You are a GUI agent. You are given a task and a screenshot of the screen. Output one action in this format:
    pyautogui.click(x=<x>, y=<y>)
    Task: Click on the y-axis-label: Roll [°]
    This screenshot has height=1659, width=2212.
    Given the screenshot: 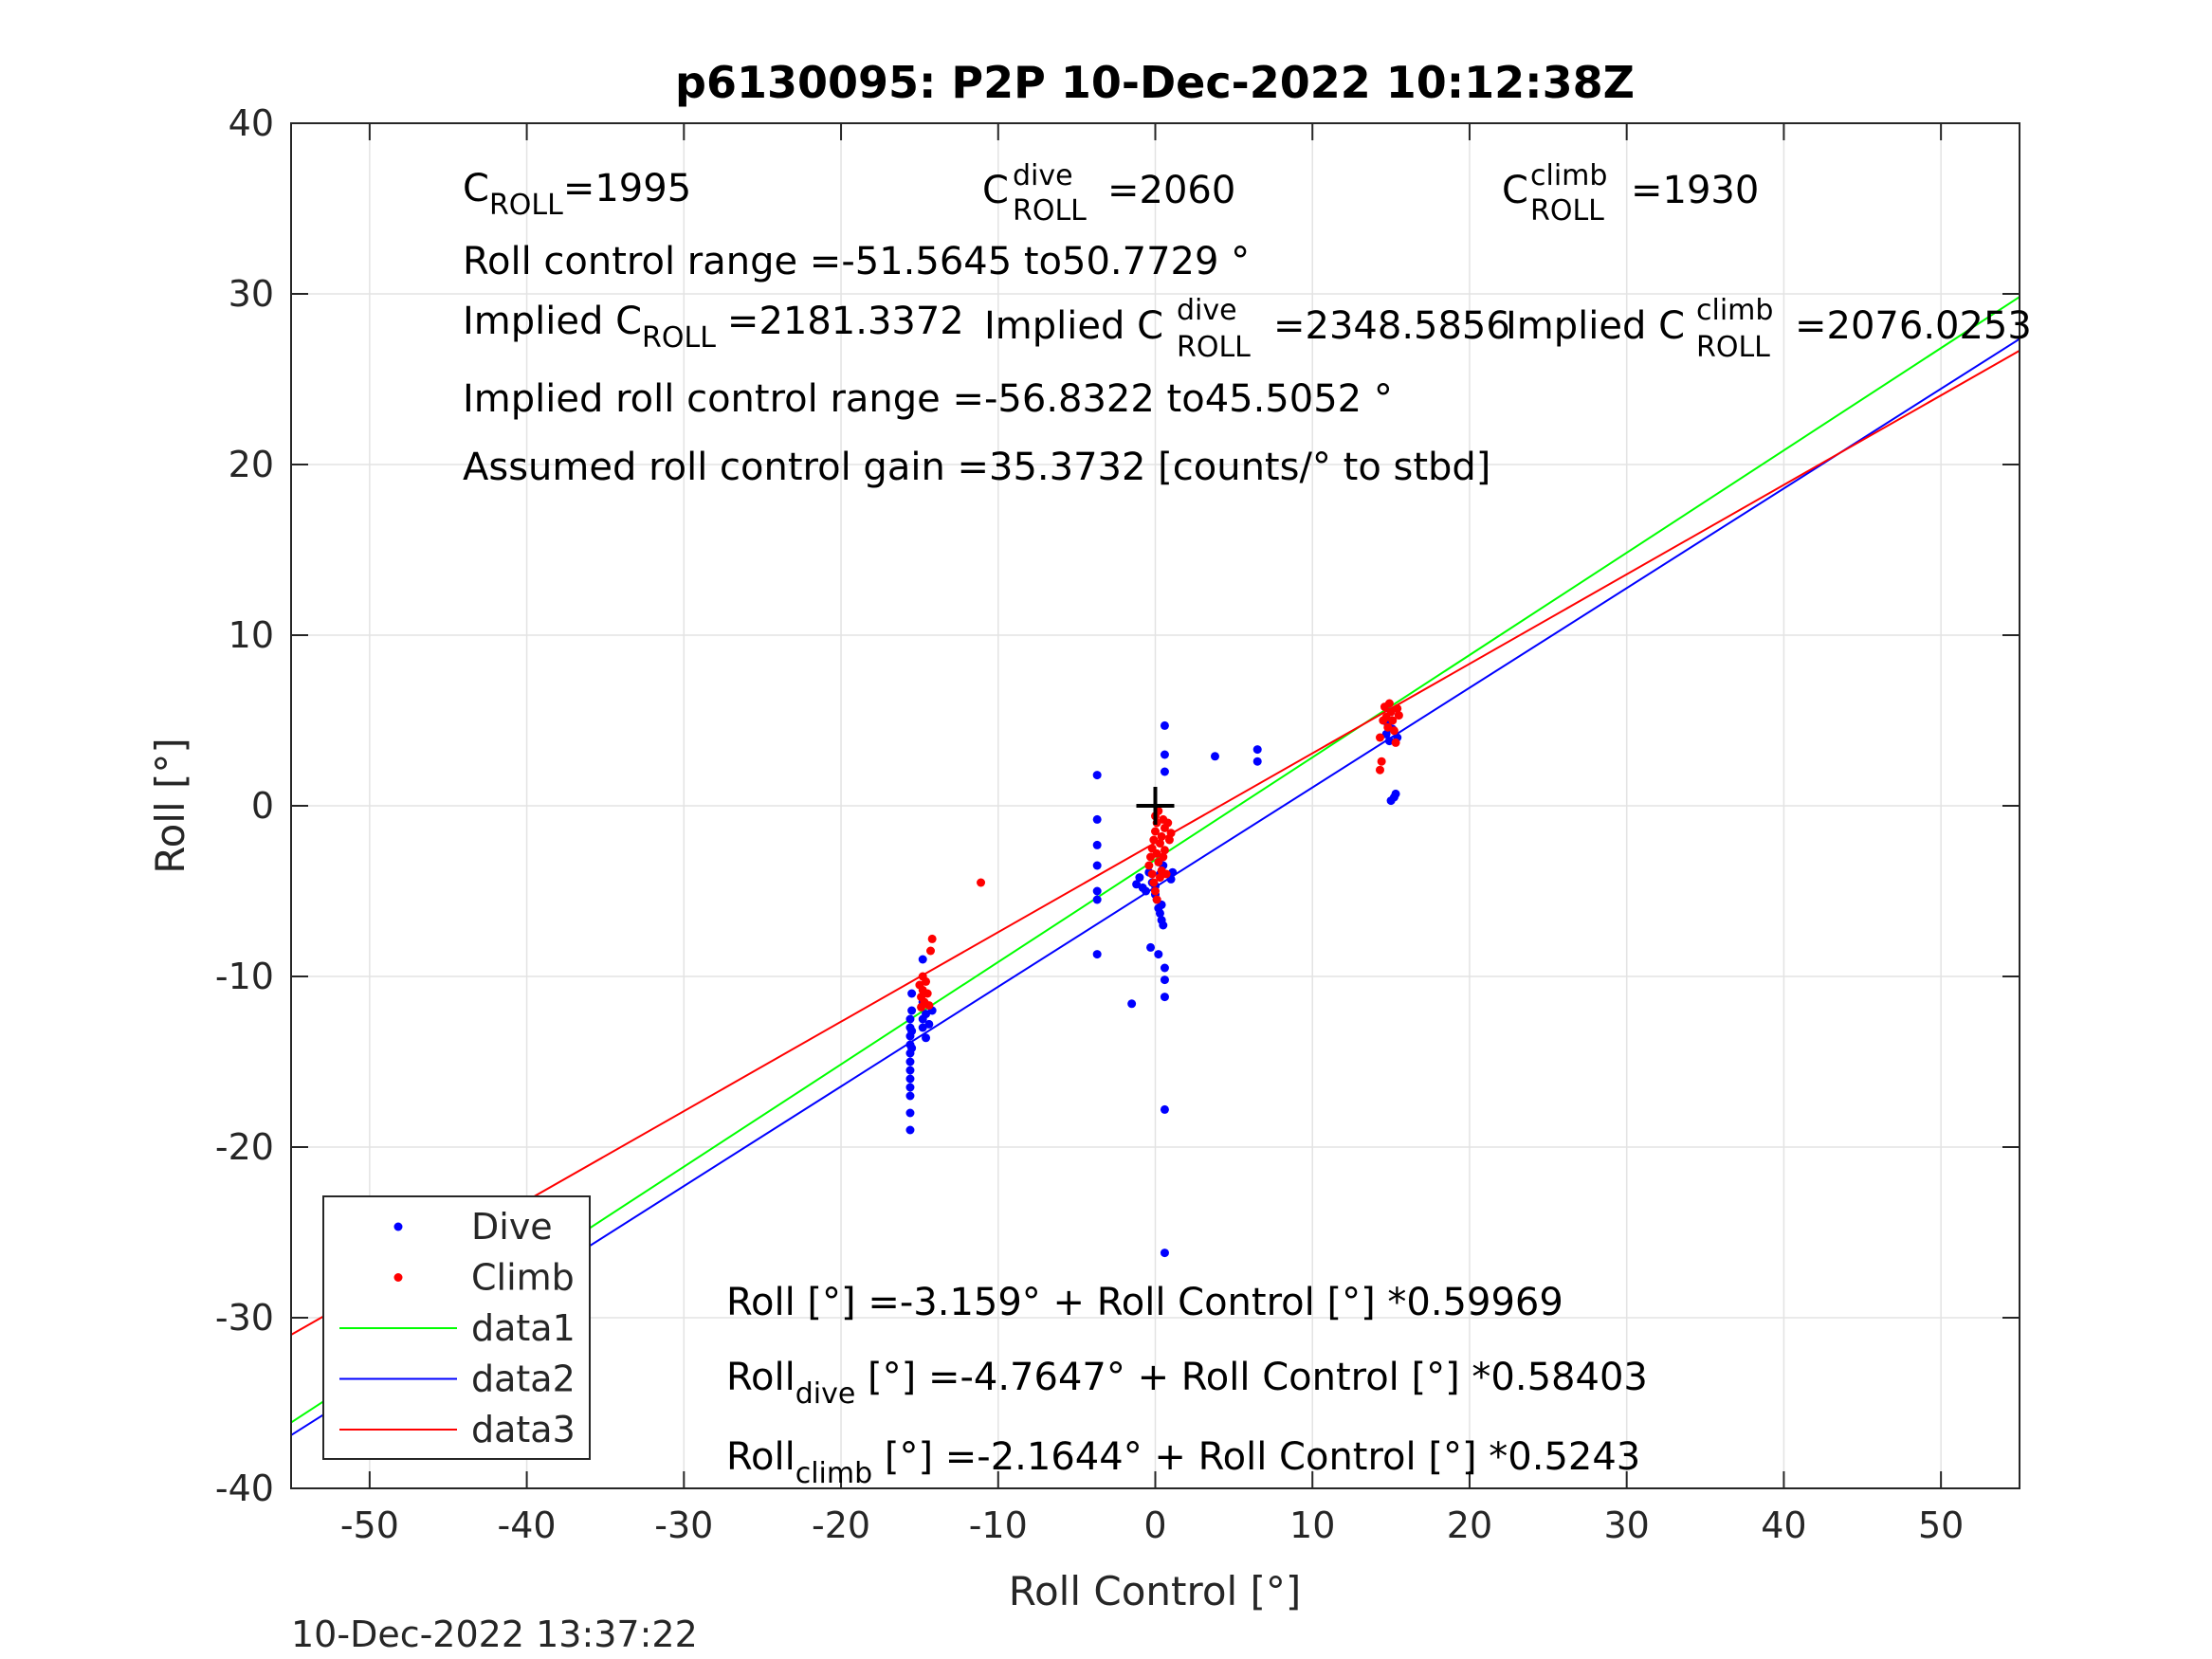 What is the action you would take?
    pyautogui.click(x=170, y=805)
    